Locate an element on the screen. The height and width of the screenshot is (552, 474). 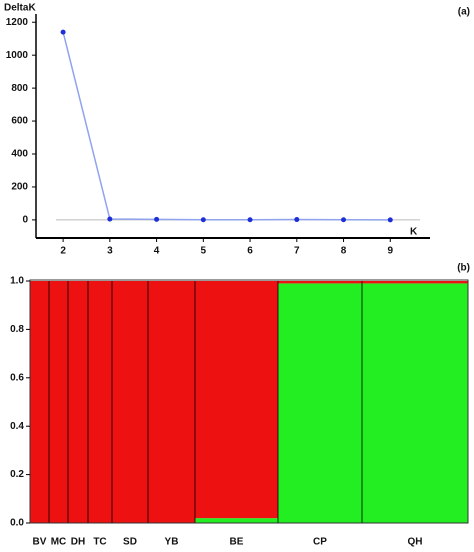
population-label: MC is located at coordinates (59, 542).